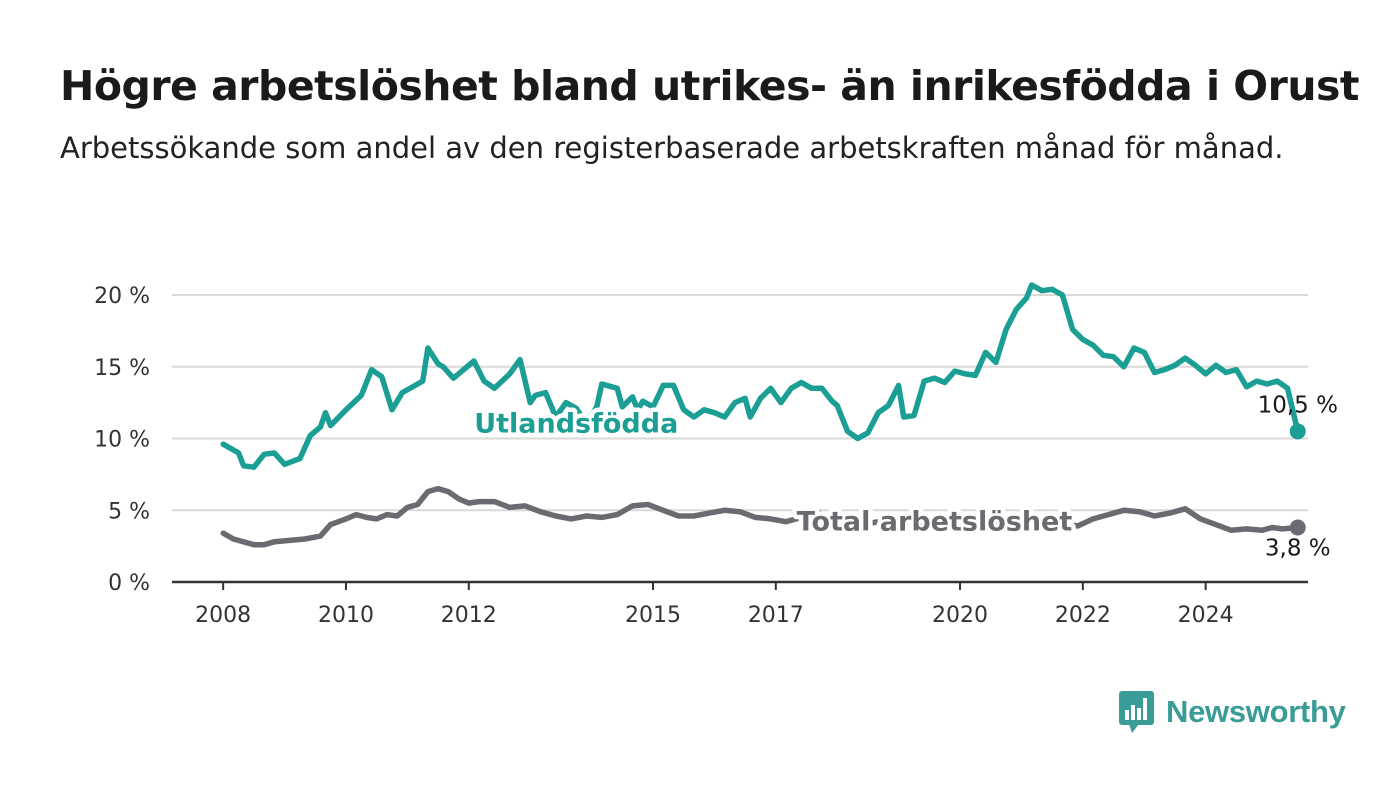 The image size is (1400, 794). Describe the element at coordinates (576, 423) in the screenshot. I see `series-name-label: Utlandsfödda` at that location.